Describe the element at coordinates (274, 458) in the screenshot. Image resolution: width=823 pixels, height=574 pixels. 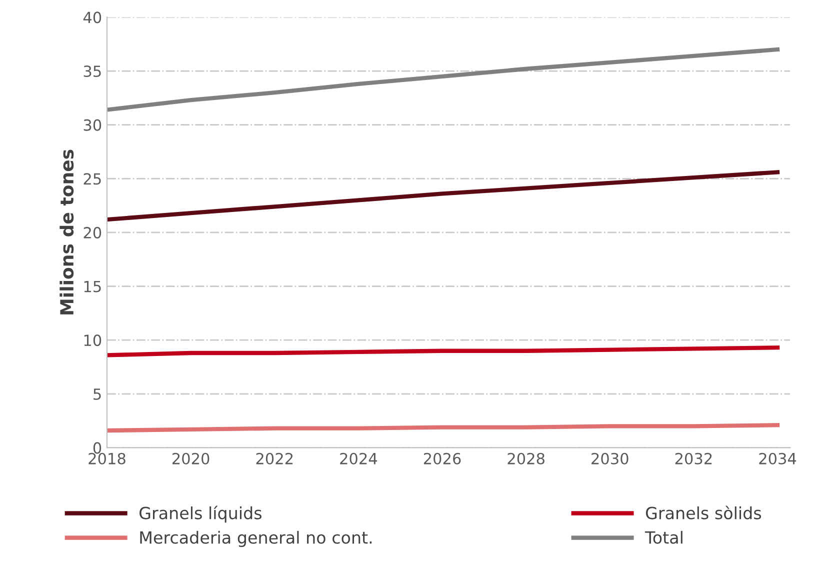
I see `x-tick-label: 2022` at that location.